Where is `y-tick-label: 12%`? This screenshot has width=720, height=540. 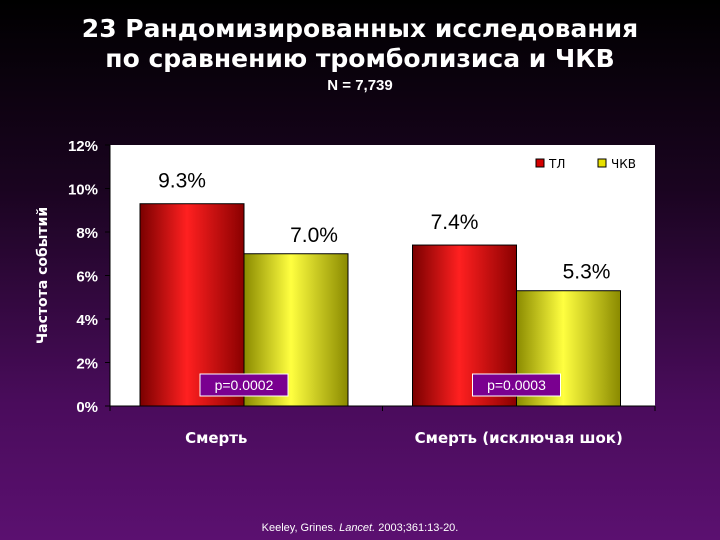
y-tick-label: 12% is located at coordinates (83, 146).